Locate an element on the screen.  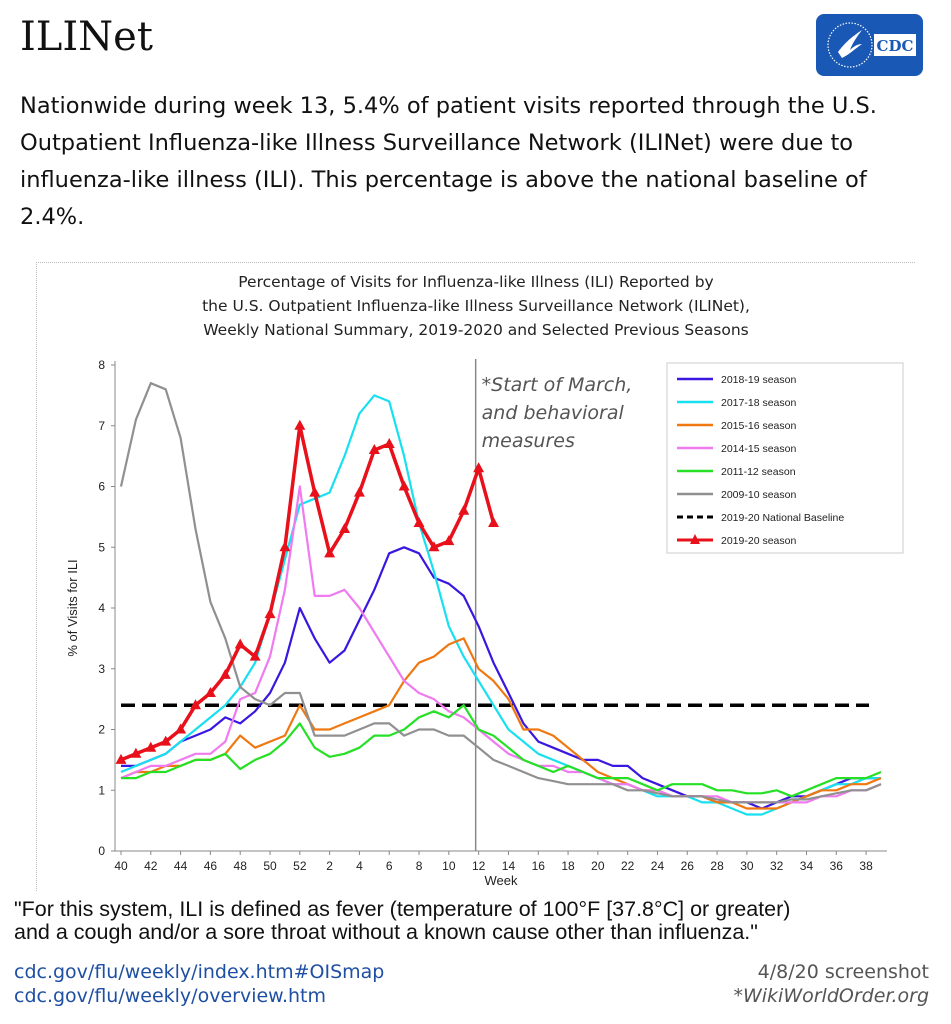
legend-label: 2014-15 season is located at coordinates (758, 449).